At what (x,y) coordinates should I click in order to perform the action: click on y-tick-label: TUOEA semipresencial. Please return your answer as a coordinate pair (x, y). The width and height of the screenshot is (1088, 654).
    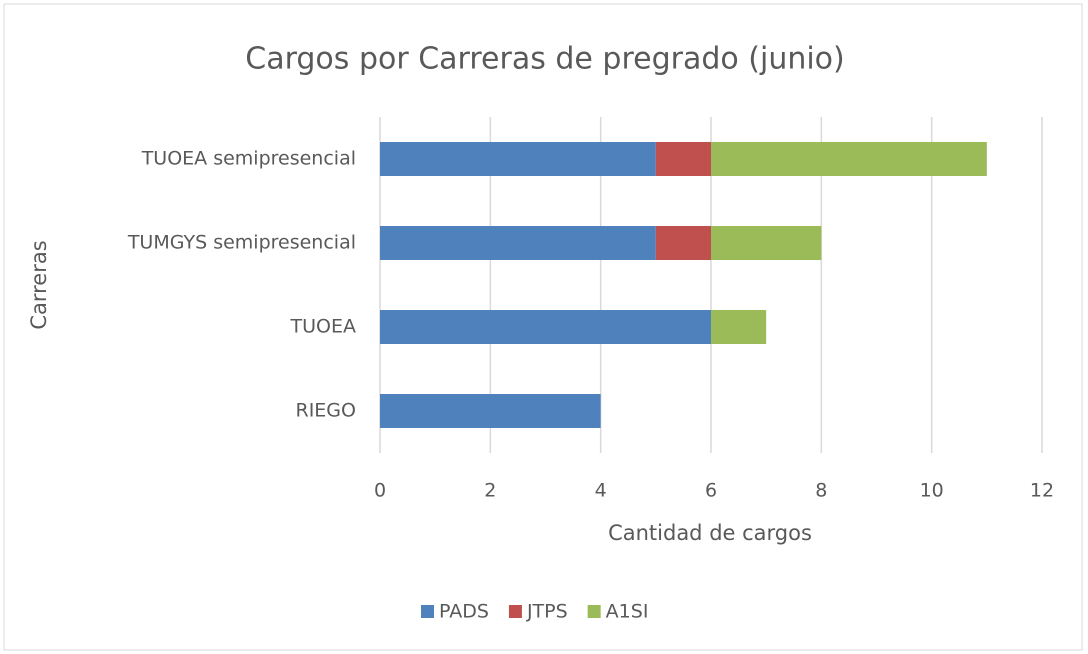
    Looking at the image, I should click on (248, 159).